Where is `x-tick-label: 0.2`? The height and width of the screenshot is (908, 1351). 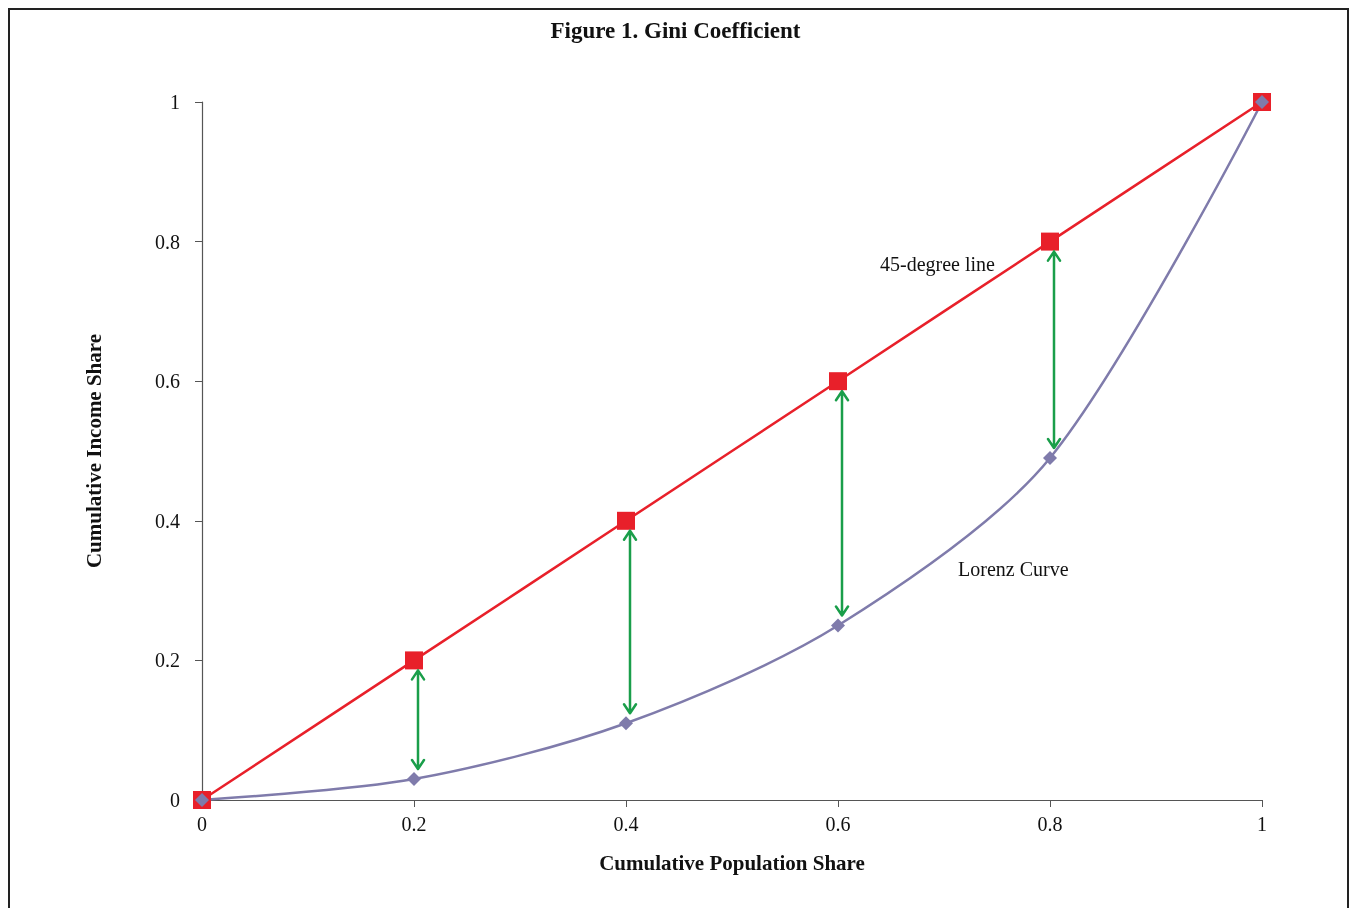
x-tick-label: 0.2 is located at coordinates (414, 824).